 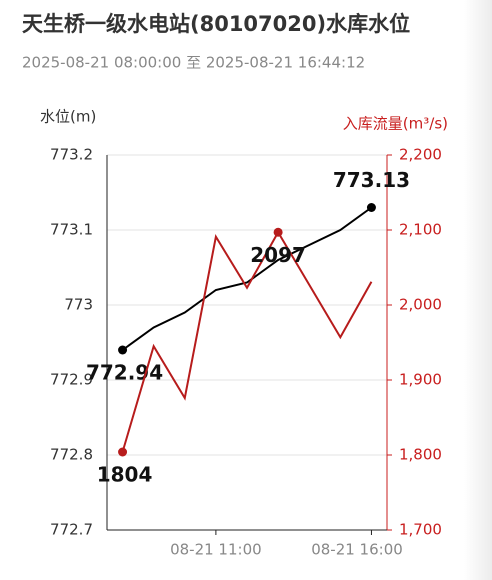 I want to click on y-tick-label: 773.1, so click(x=71, y=230).